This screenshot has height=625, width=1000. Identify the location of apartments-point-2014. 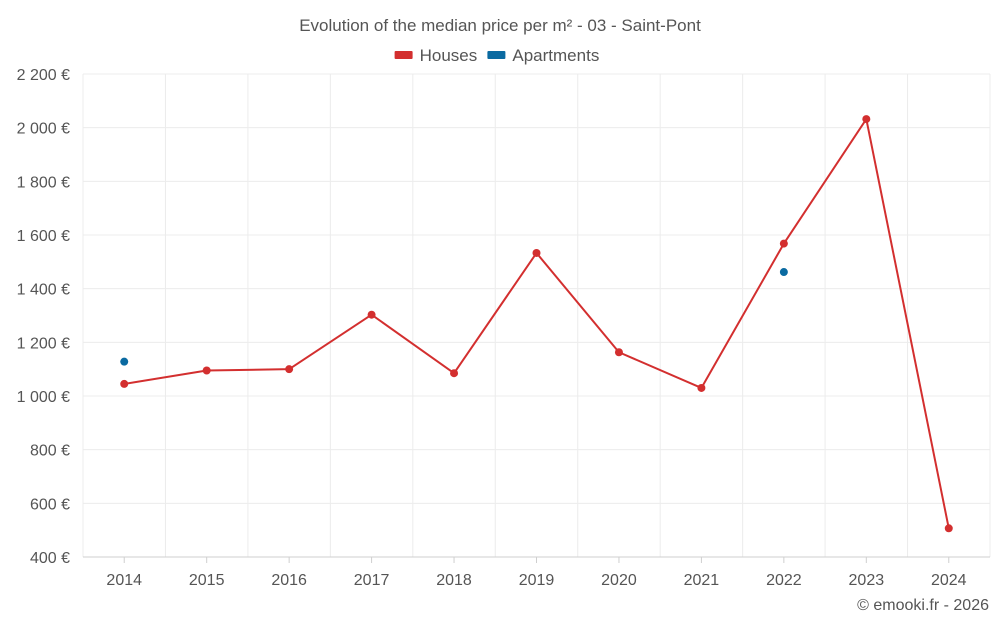
(124, 361).